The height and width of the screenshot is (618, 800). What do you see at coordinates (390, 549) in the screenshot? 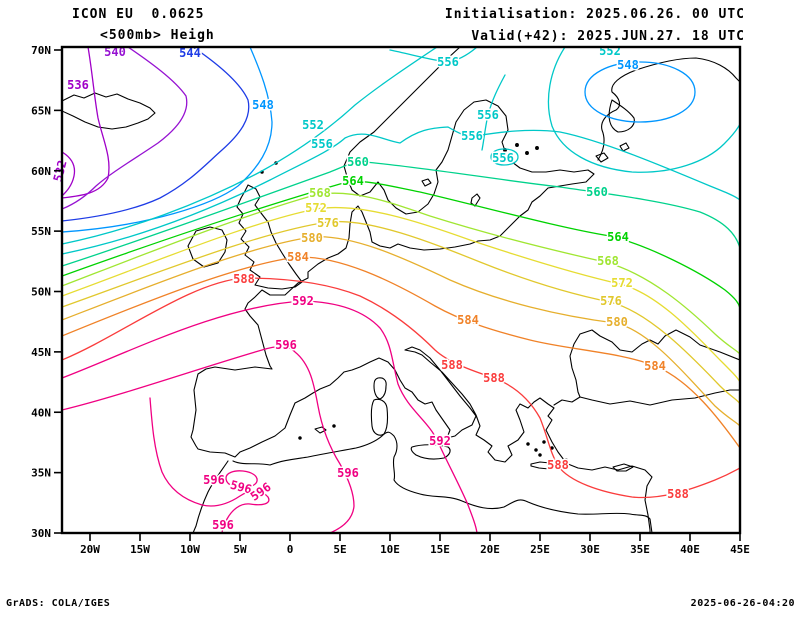
I see `lon-tick-label: 10E` at bounding box center [390, 549].